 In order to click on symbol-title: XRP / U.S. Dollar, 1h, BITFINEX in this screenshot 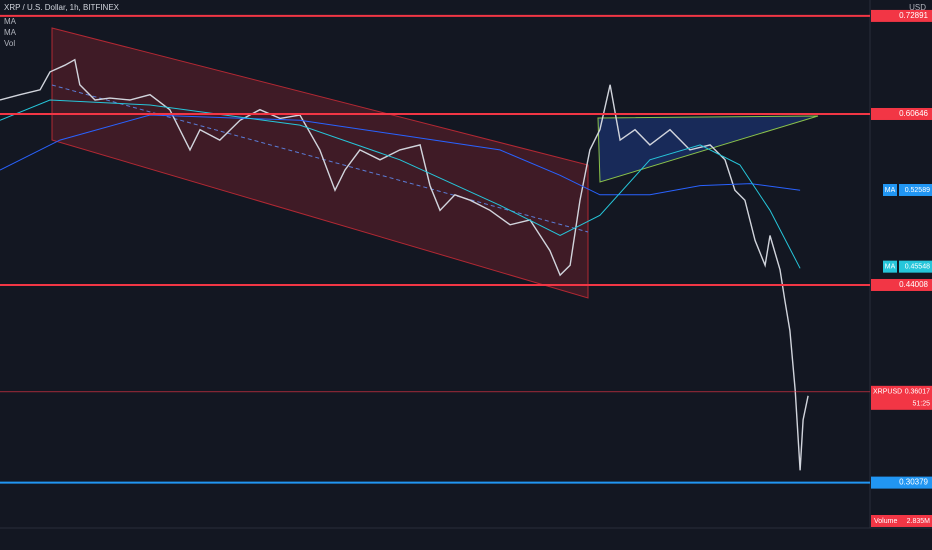, I will do `click(62, 7)`.